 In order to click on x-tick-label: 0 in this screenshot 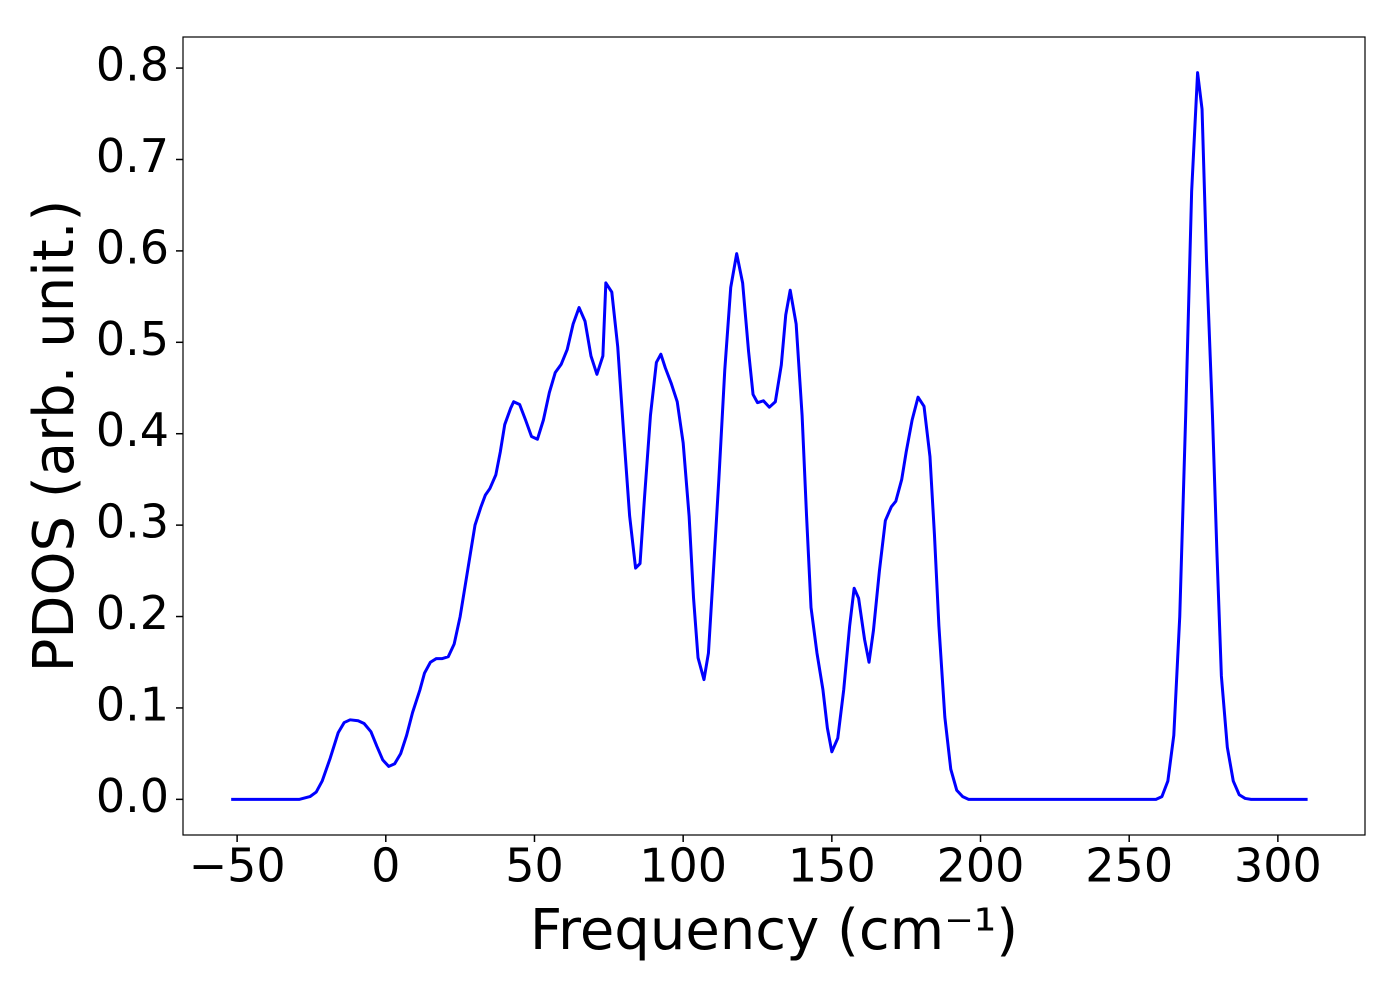, I will do `click(385, 866)`.